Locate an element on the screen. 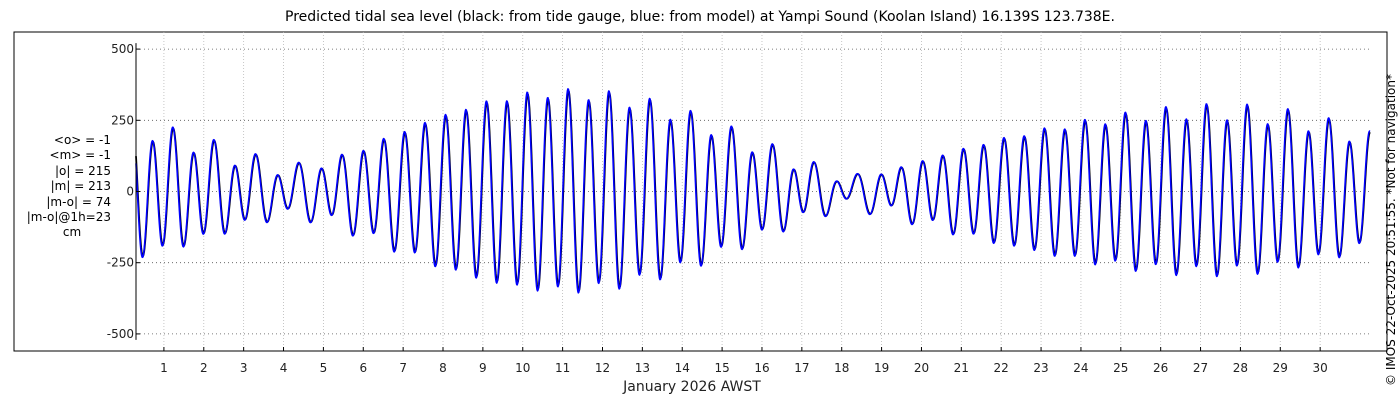 This screenshot has width=1400, height=400. x-tick-label: 30 is located at coordinates (1320, 368).